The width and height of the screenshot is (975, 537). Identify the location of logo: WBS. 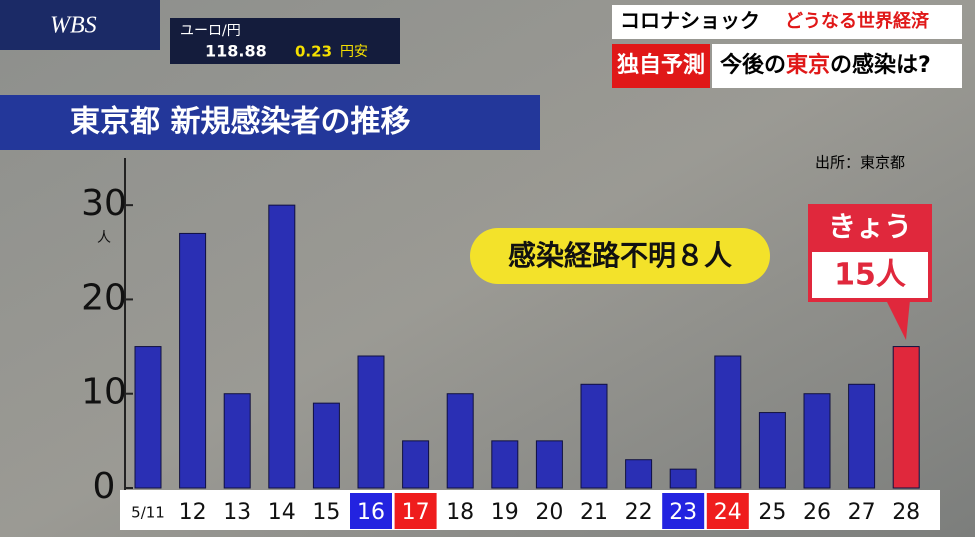
(73, 26).